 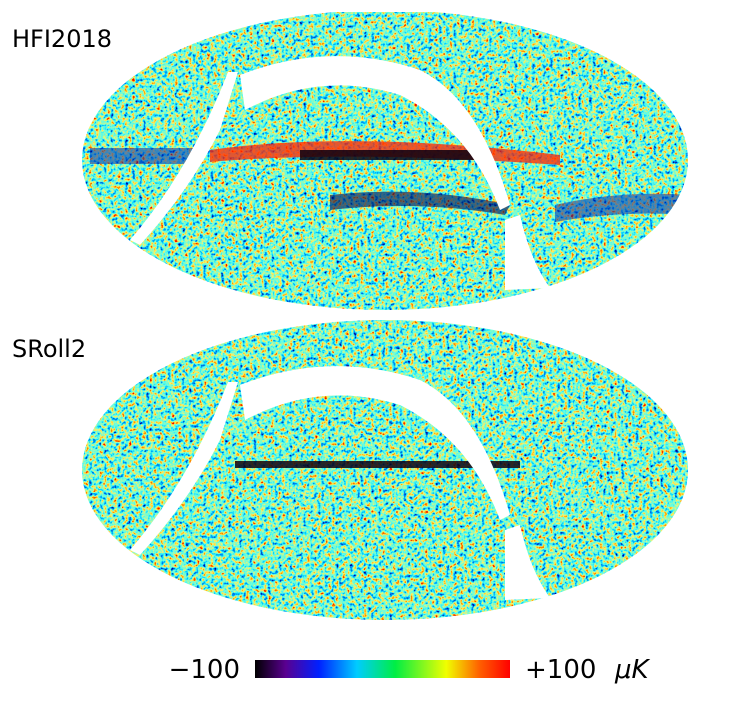 I want to click on colorbar, so click(x=382, y=669).